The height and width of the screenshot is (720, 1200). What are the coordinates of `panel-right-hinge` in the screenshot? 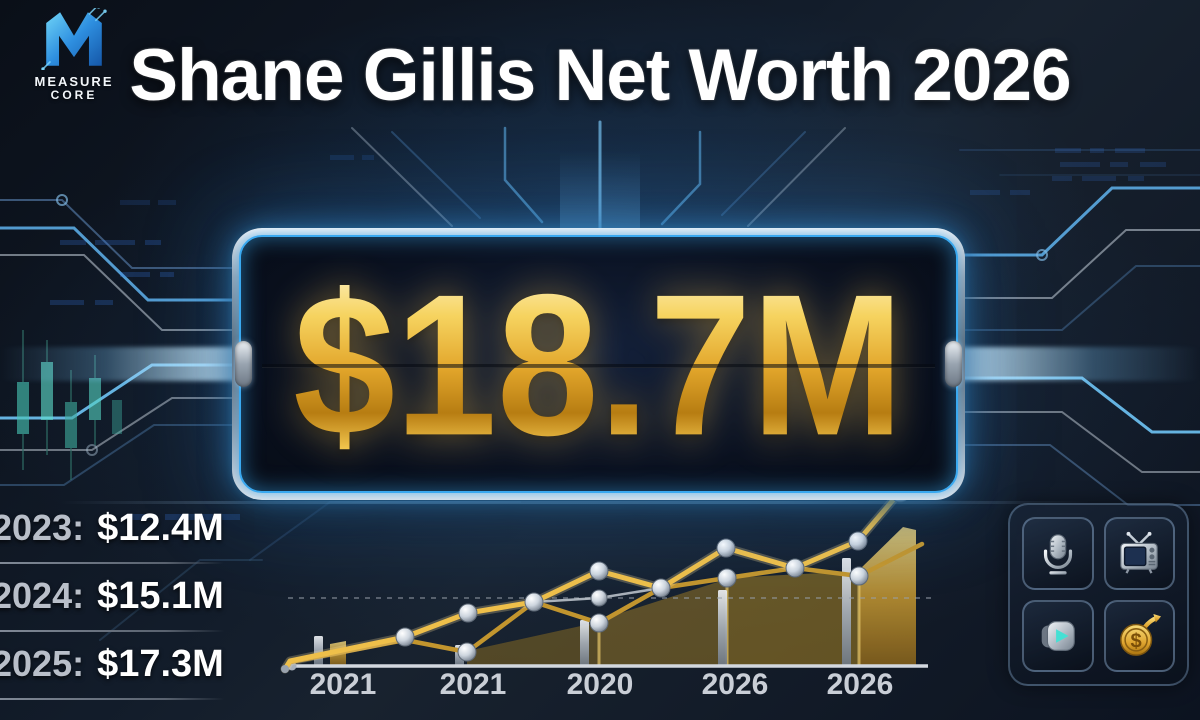 It's located at (953, 364).